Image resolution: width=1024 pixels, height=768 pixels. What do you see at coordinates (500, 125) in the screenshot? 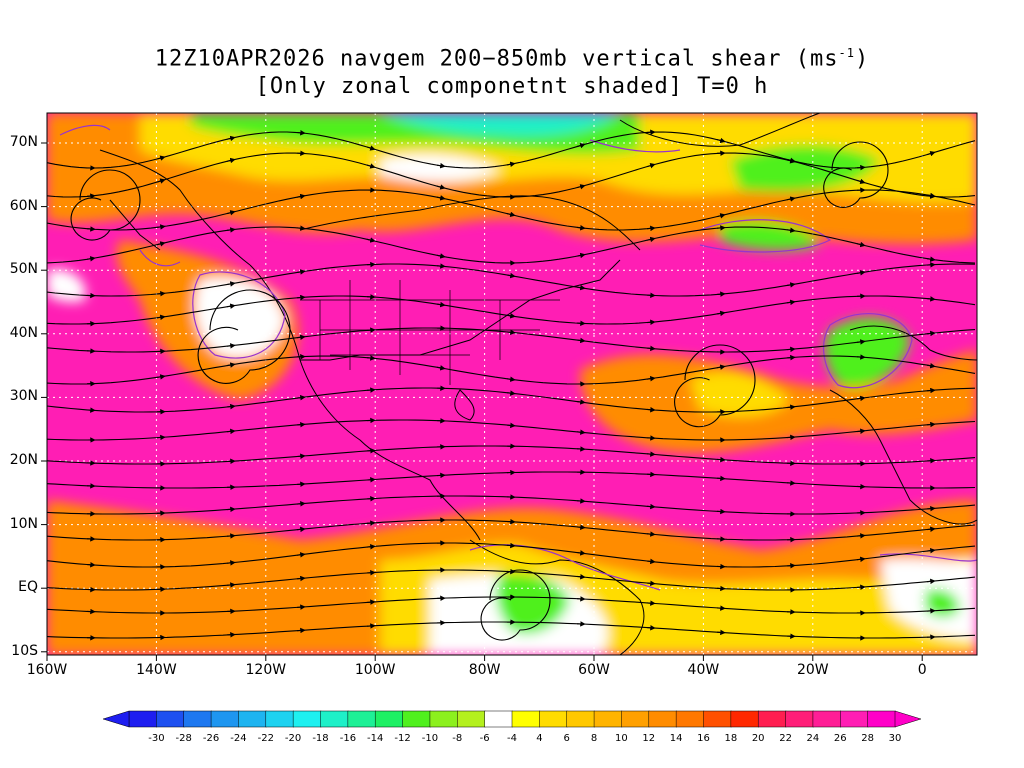
I see `region-cyan-north` at bounding box center [500, 125].